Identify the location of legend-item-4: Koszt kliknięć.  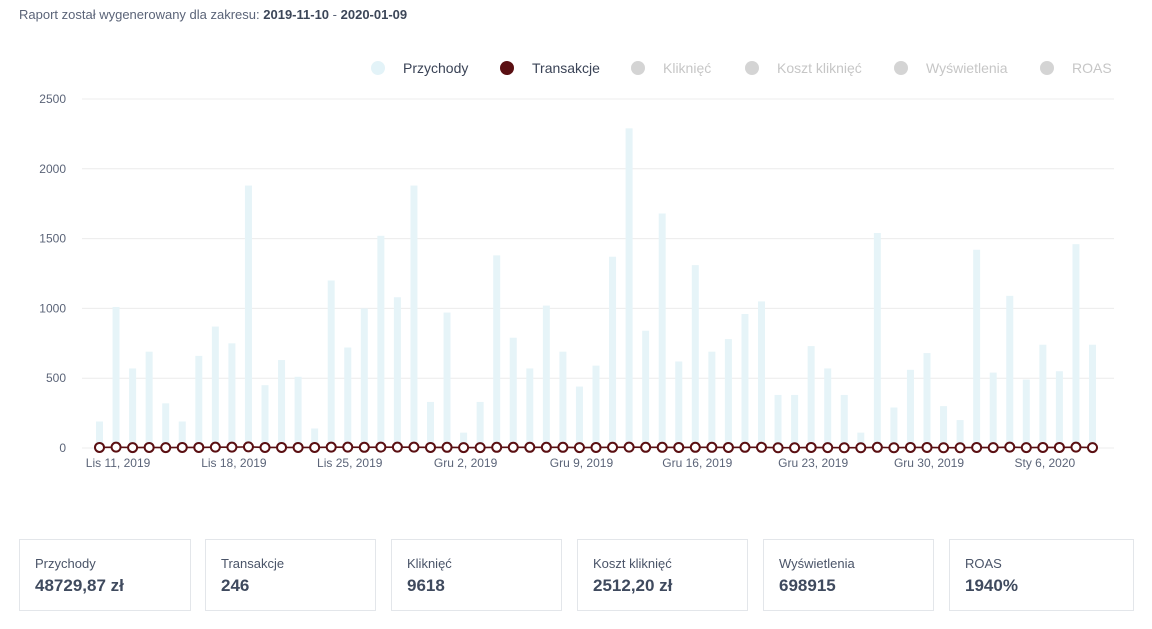
(803, 68).